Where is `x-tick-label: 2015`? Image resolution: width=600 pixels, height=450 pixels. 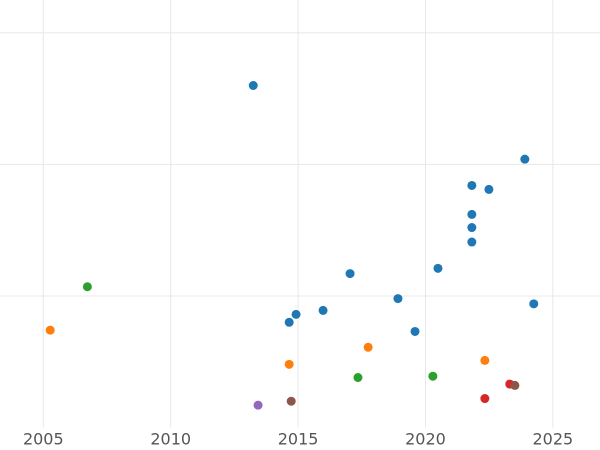 x-tick-label: 2015 is located at coordinates (298, 439).